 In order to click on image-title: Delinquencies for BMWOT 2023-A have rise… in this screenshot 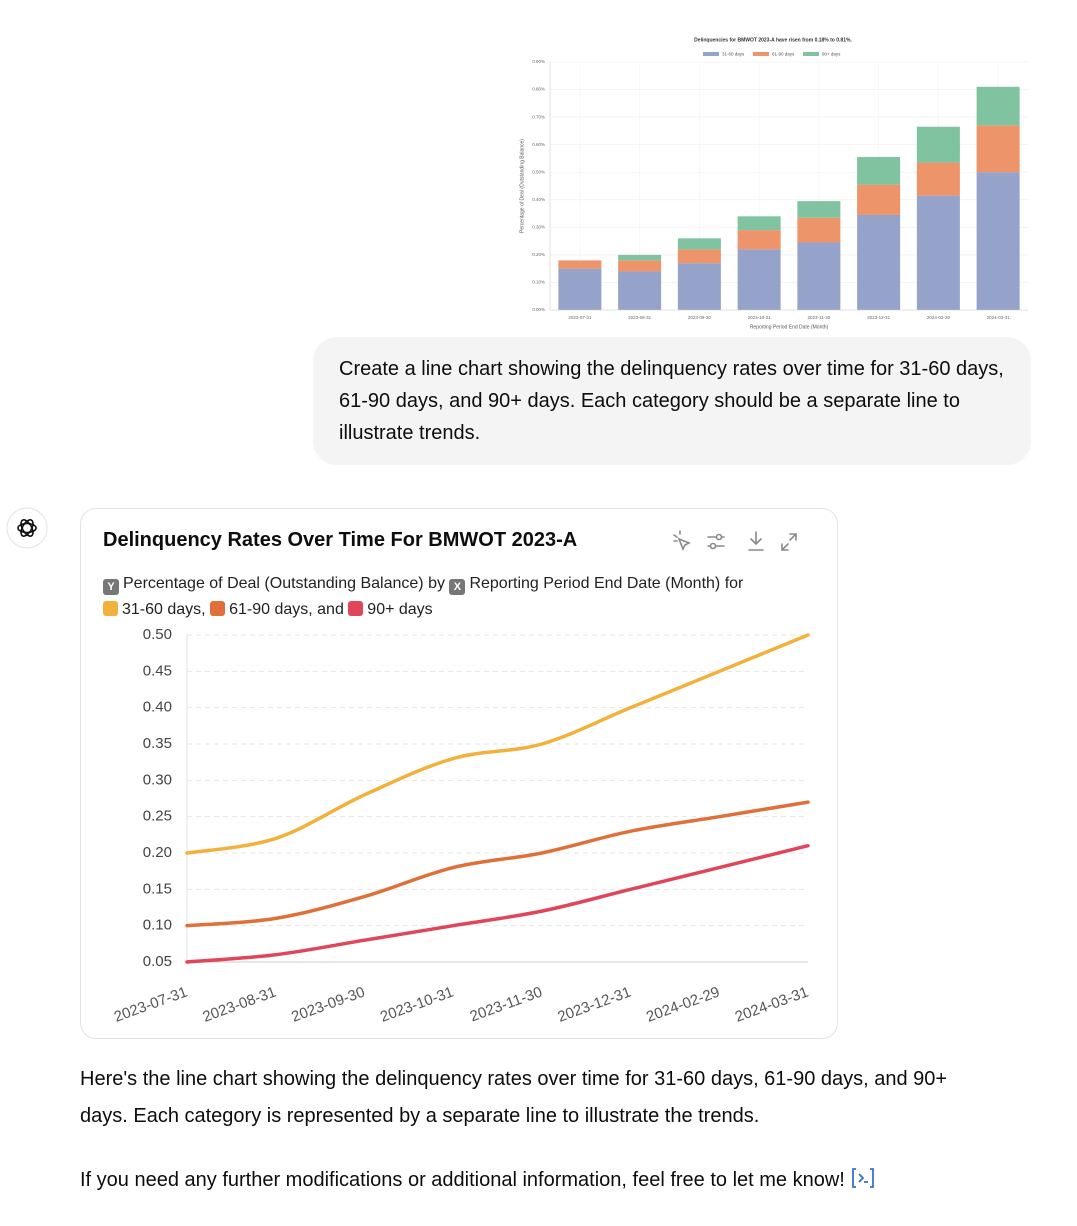, I will do `click(773, 40)`.